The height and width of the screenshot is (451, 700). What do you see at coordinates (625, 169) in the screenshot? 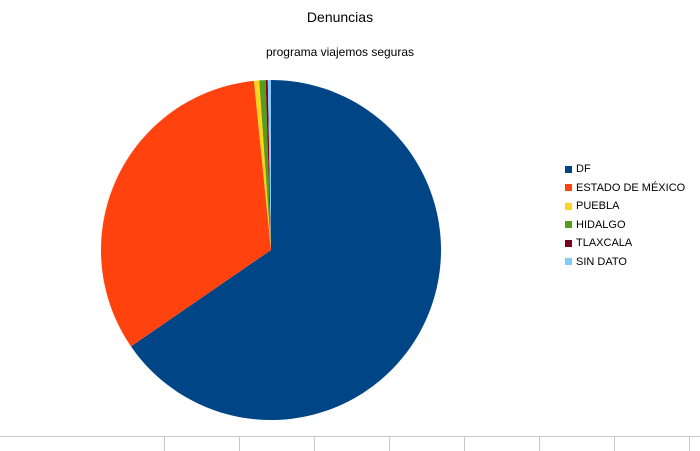
I see `legend-item: DF` at bounding box center [625, 169].